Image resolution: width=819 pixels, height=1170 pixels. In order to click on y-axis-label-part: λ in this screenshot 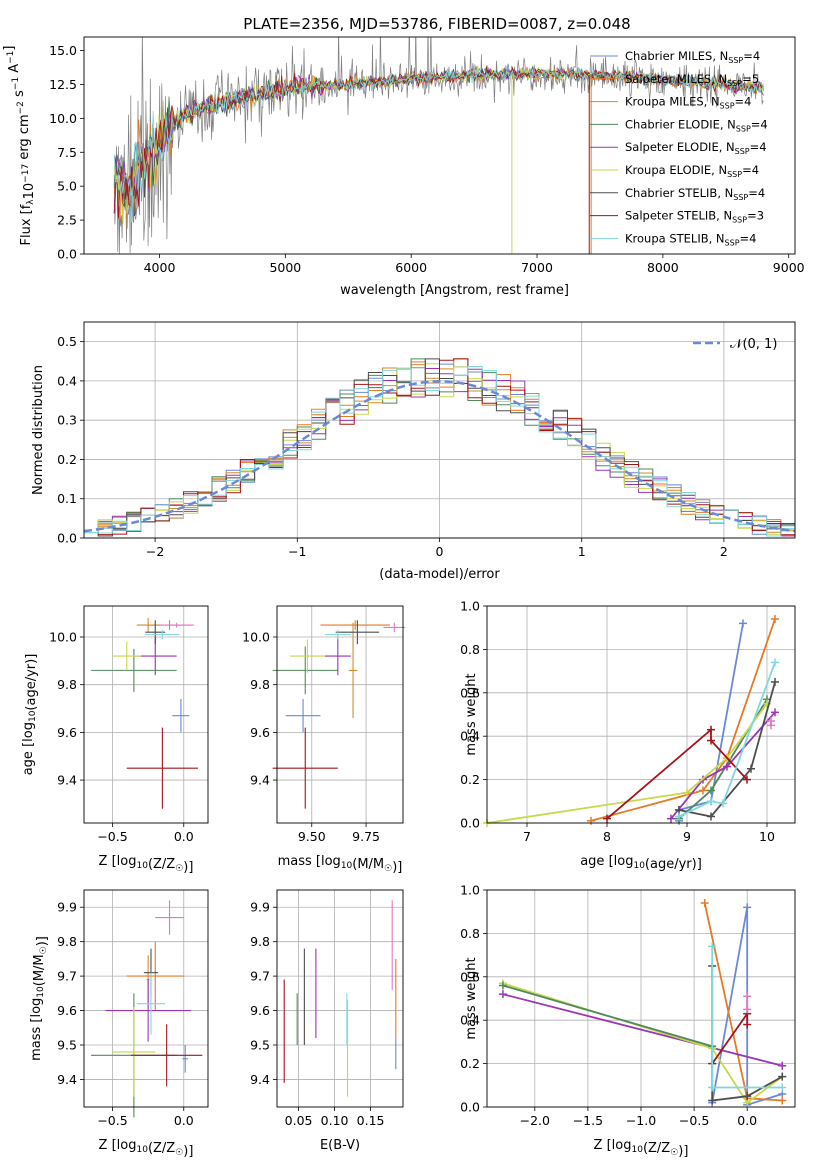, I will do `click(31, 202)`.